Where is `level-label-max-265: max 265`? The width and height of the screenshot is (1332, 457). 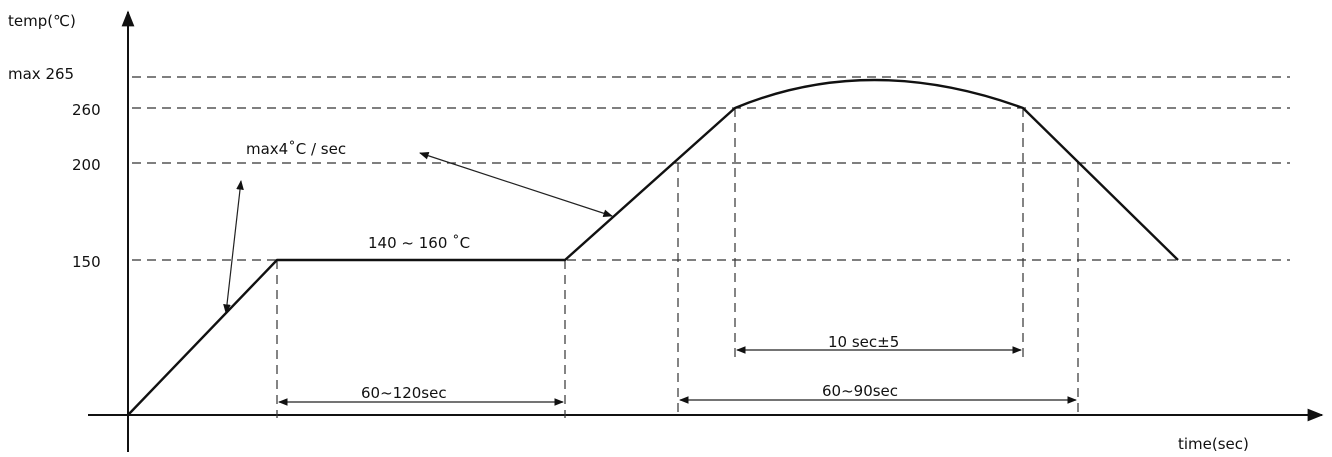
level-label-max-265: max 265 is located at coordinates (41, 74).